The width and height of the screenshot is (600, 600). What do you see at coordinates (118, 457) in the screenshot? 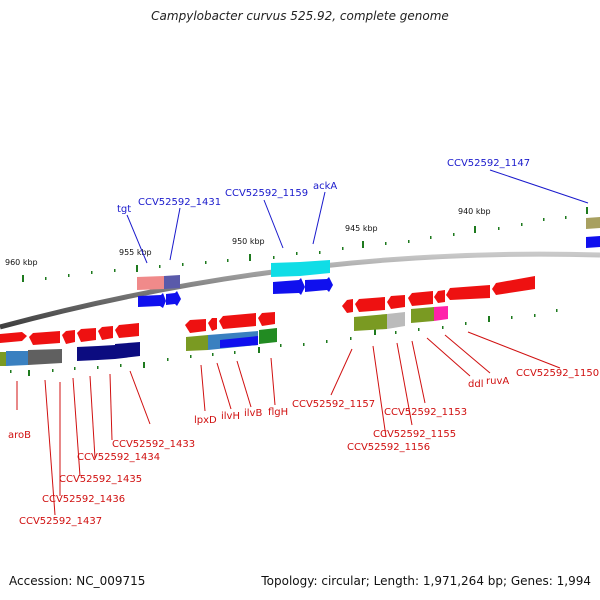
I see `label-ccv52592-1434: CCV52592_1434` at bounding box center [118, 457].